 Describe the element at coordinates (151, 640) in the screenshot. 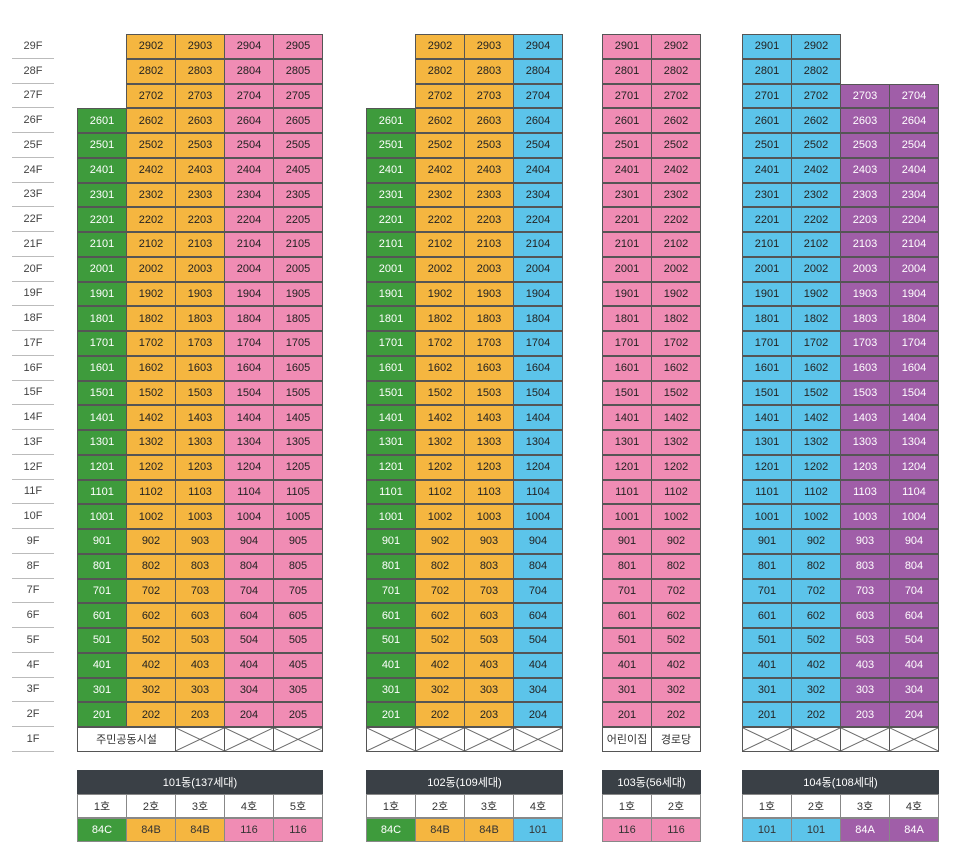

I see `unit-cell: 502` at that location.